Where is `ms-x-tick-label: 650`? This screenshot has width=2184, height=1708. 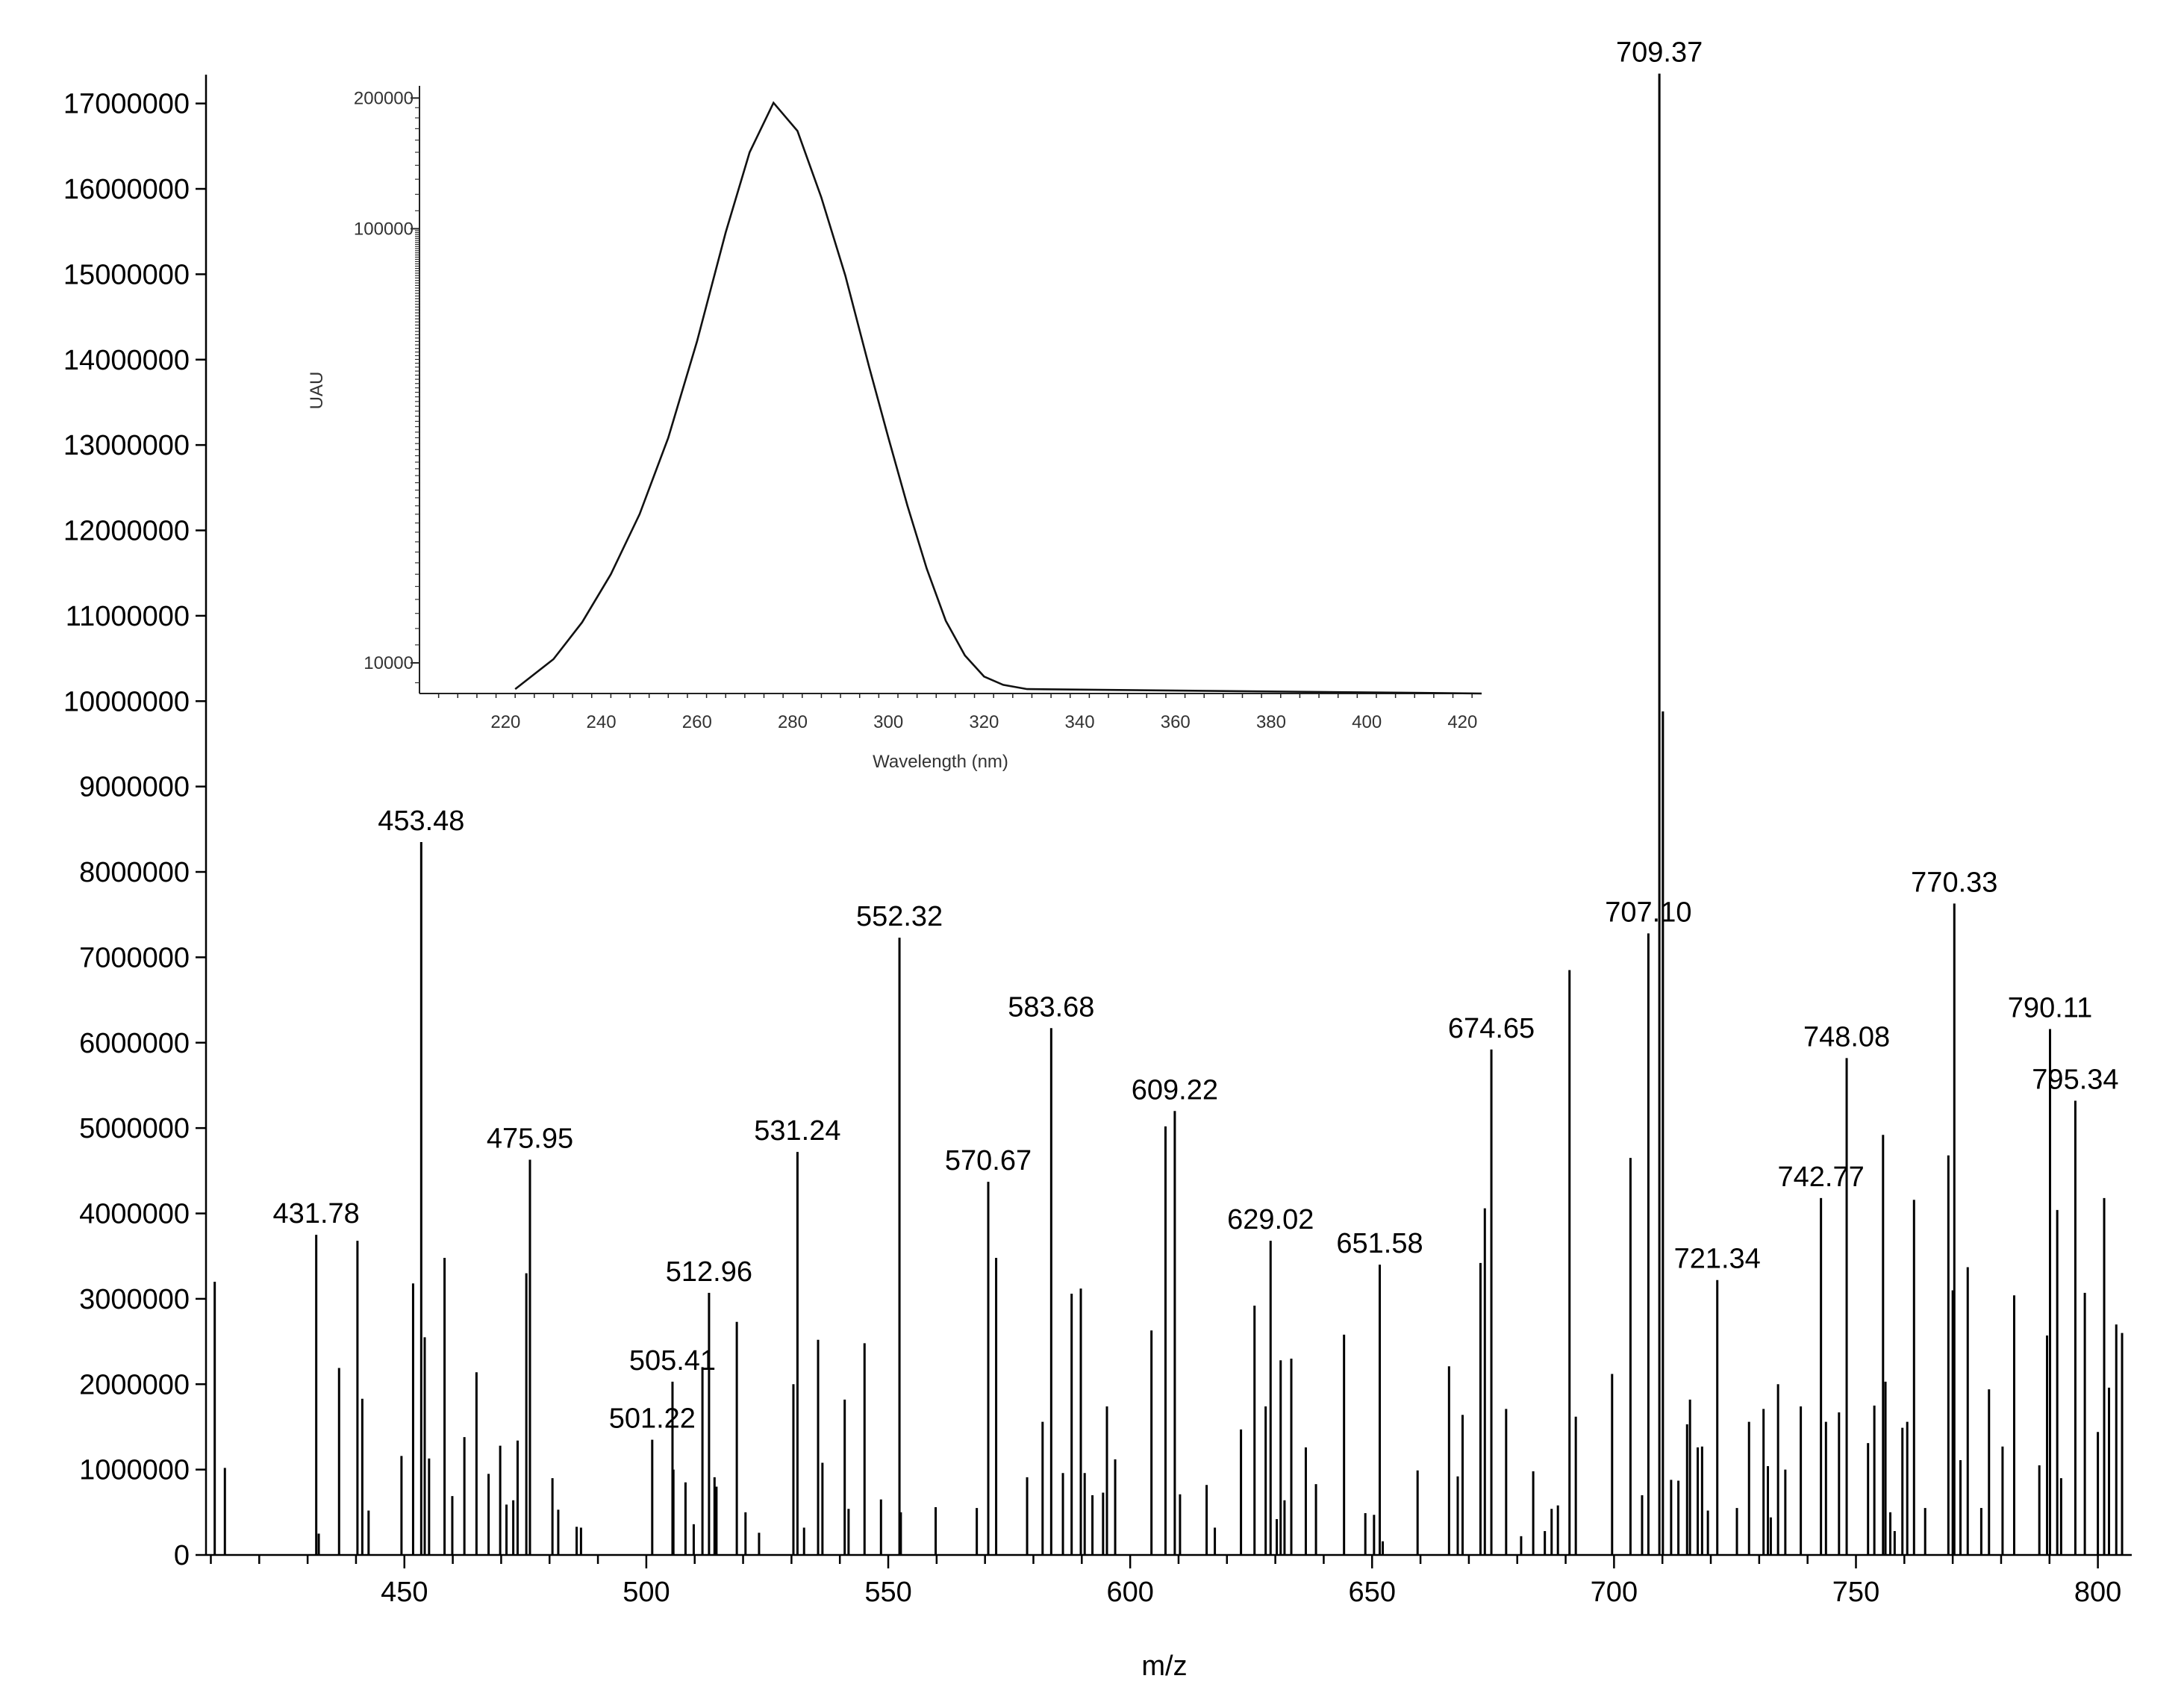 ms-x-tick-label: 650 is located at coordinates (1372, 1592).